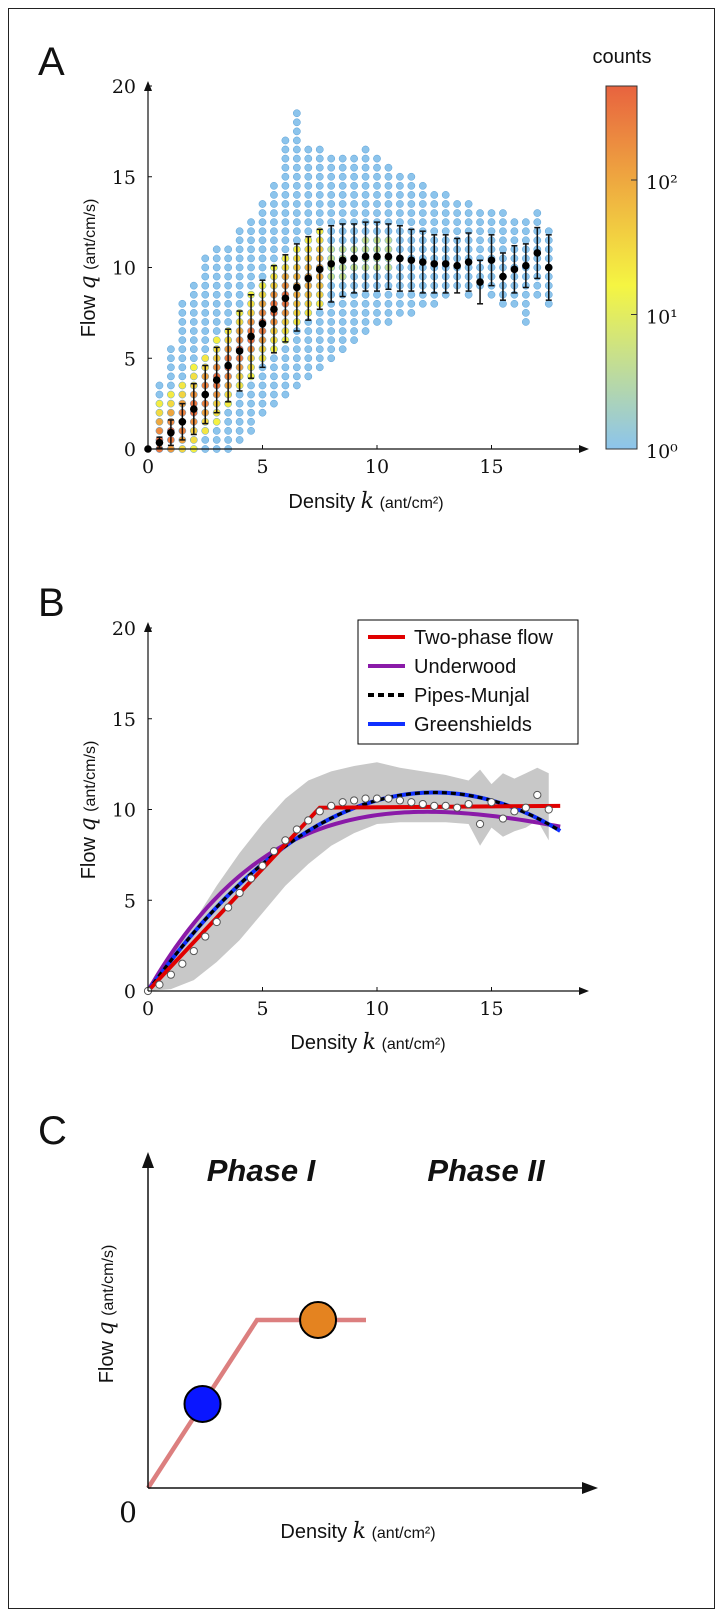 Image resolution: width=725 pixels, height=1619 pixels. What do you see at coordinates (473, 725) in the screenshot?
I see `legend-label: Greenshields` at bounding box center [473, 725].